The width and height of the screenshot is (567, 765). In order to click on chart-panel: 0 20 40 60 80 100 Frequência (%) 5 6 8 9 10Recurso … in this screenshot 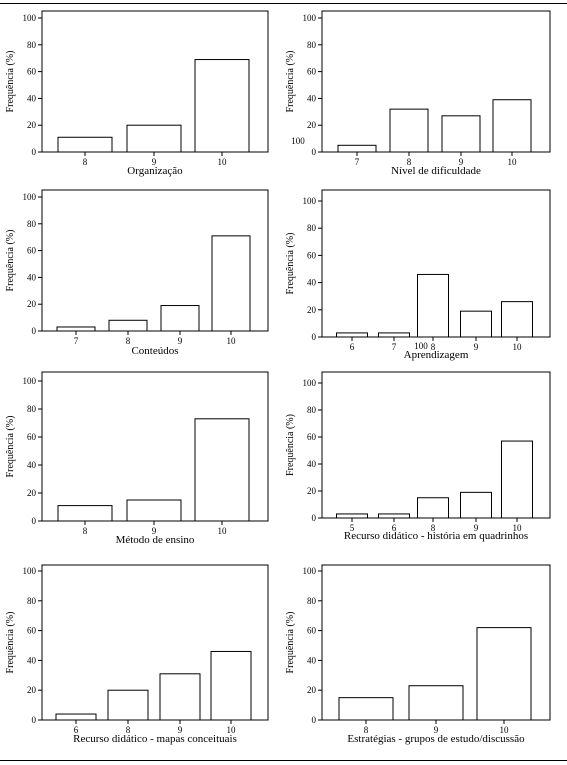, I will do `click(418, 456)`.